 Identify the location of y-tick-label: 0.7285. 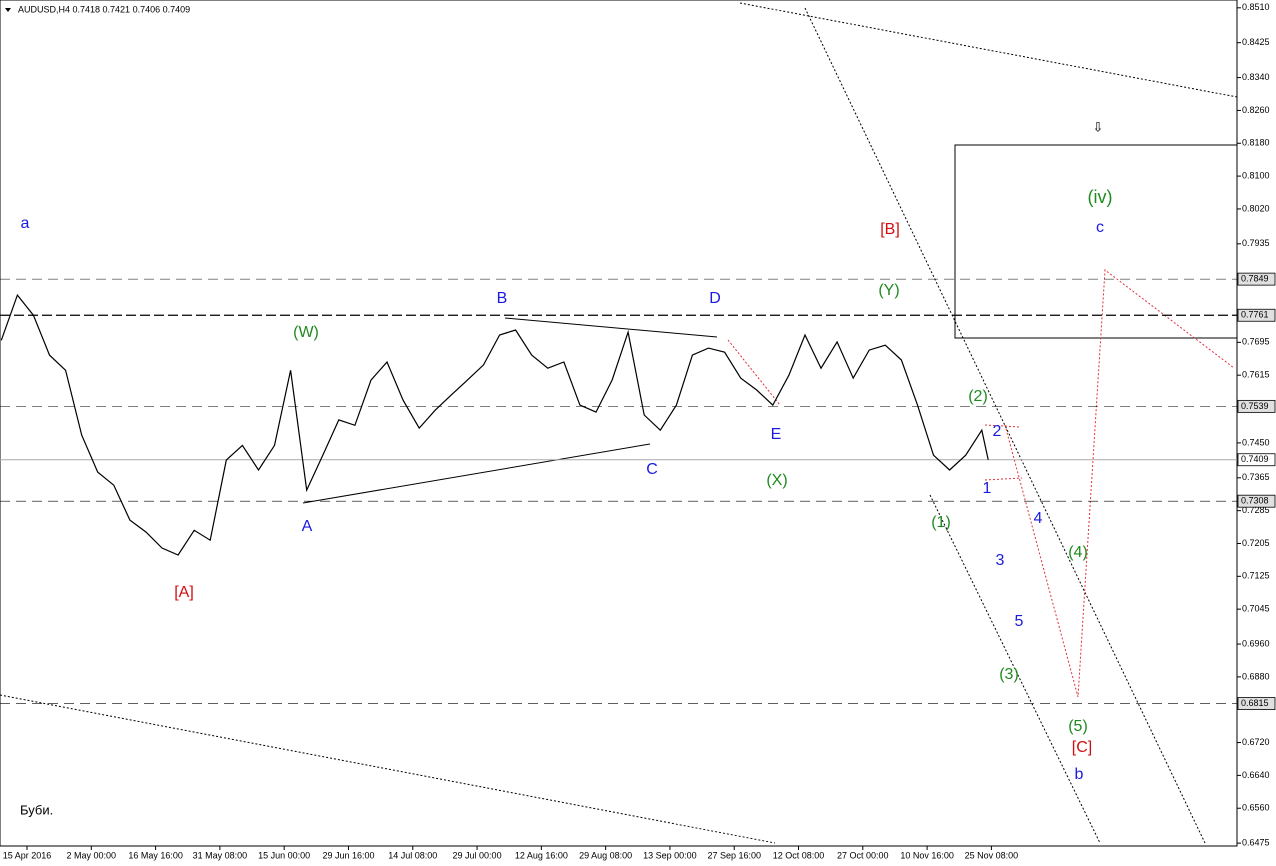
(1256, 510).